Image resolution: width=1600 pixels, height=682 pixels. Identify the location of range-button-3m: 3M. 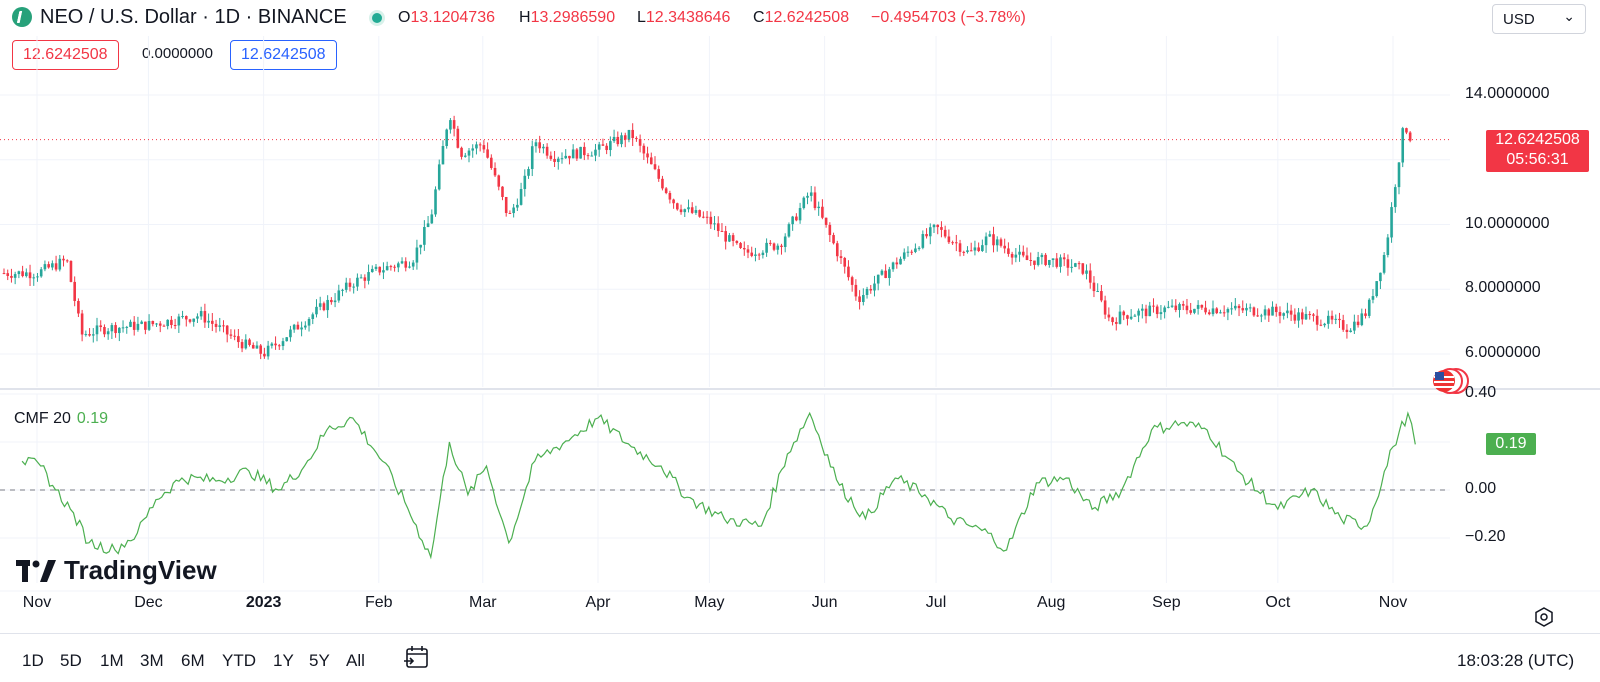
(152, 660).